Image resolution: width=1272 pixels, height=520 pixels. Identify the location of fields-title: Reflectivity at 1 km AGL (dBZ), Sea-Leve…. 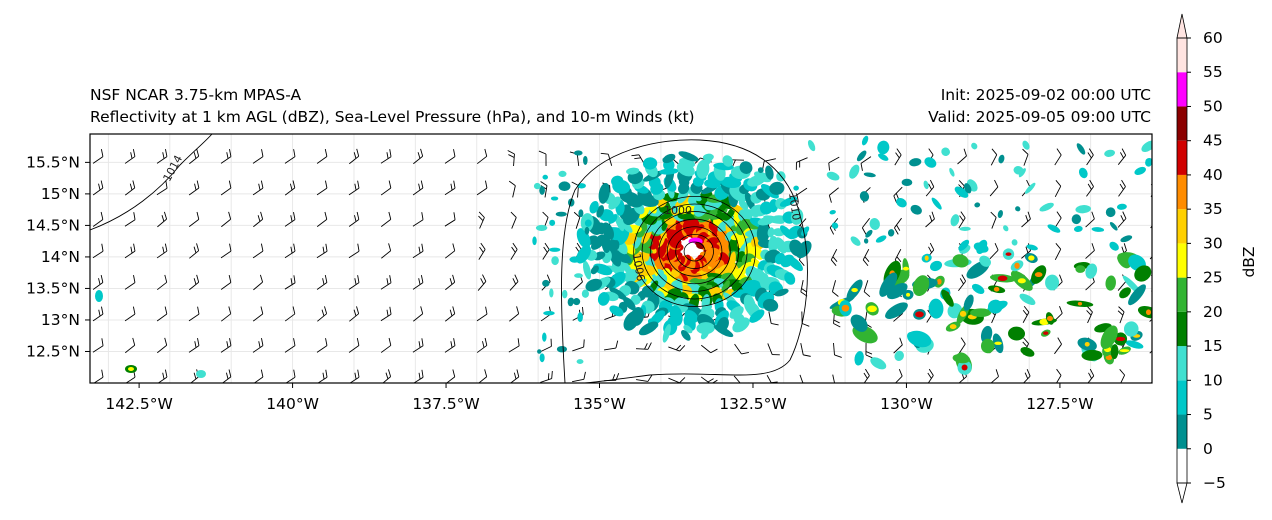
(392, 117).